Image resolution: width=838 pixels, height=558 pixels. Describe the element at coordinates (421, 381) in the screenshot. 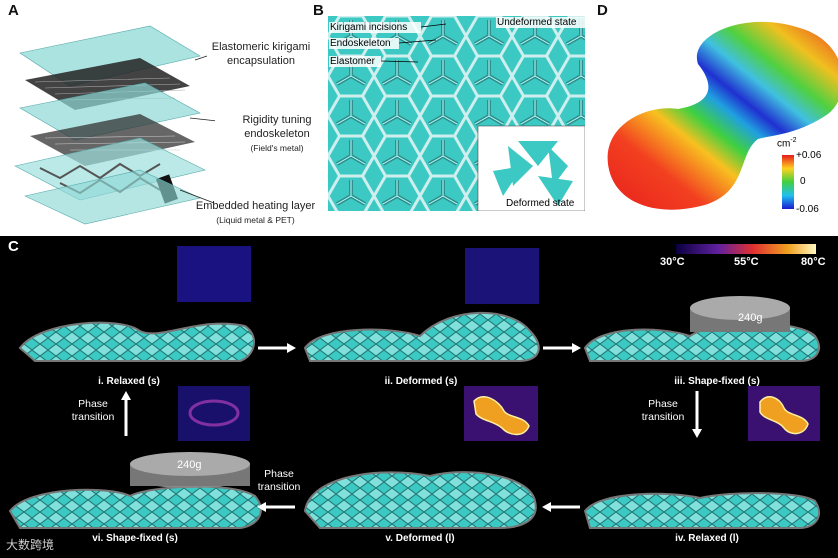

I see `stage-2-label: ii. Deformed (s)` at that location.